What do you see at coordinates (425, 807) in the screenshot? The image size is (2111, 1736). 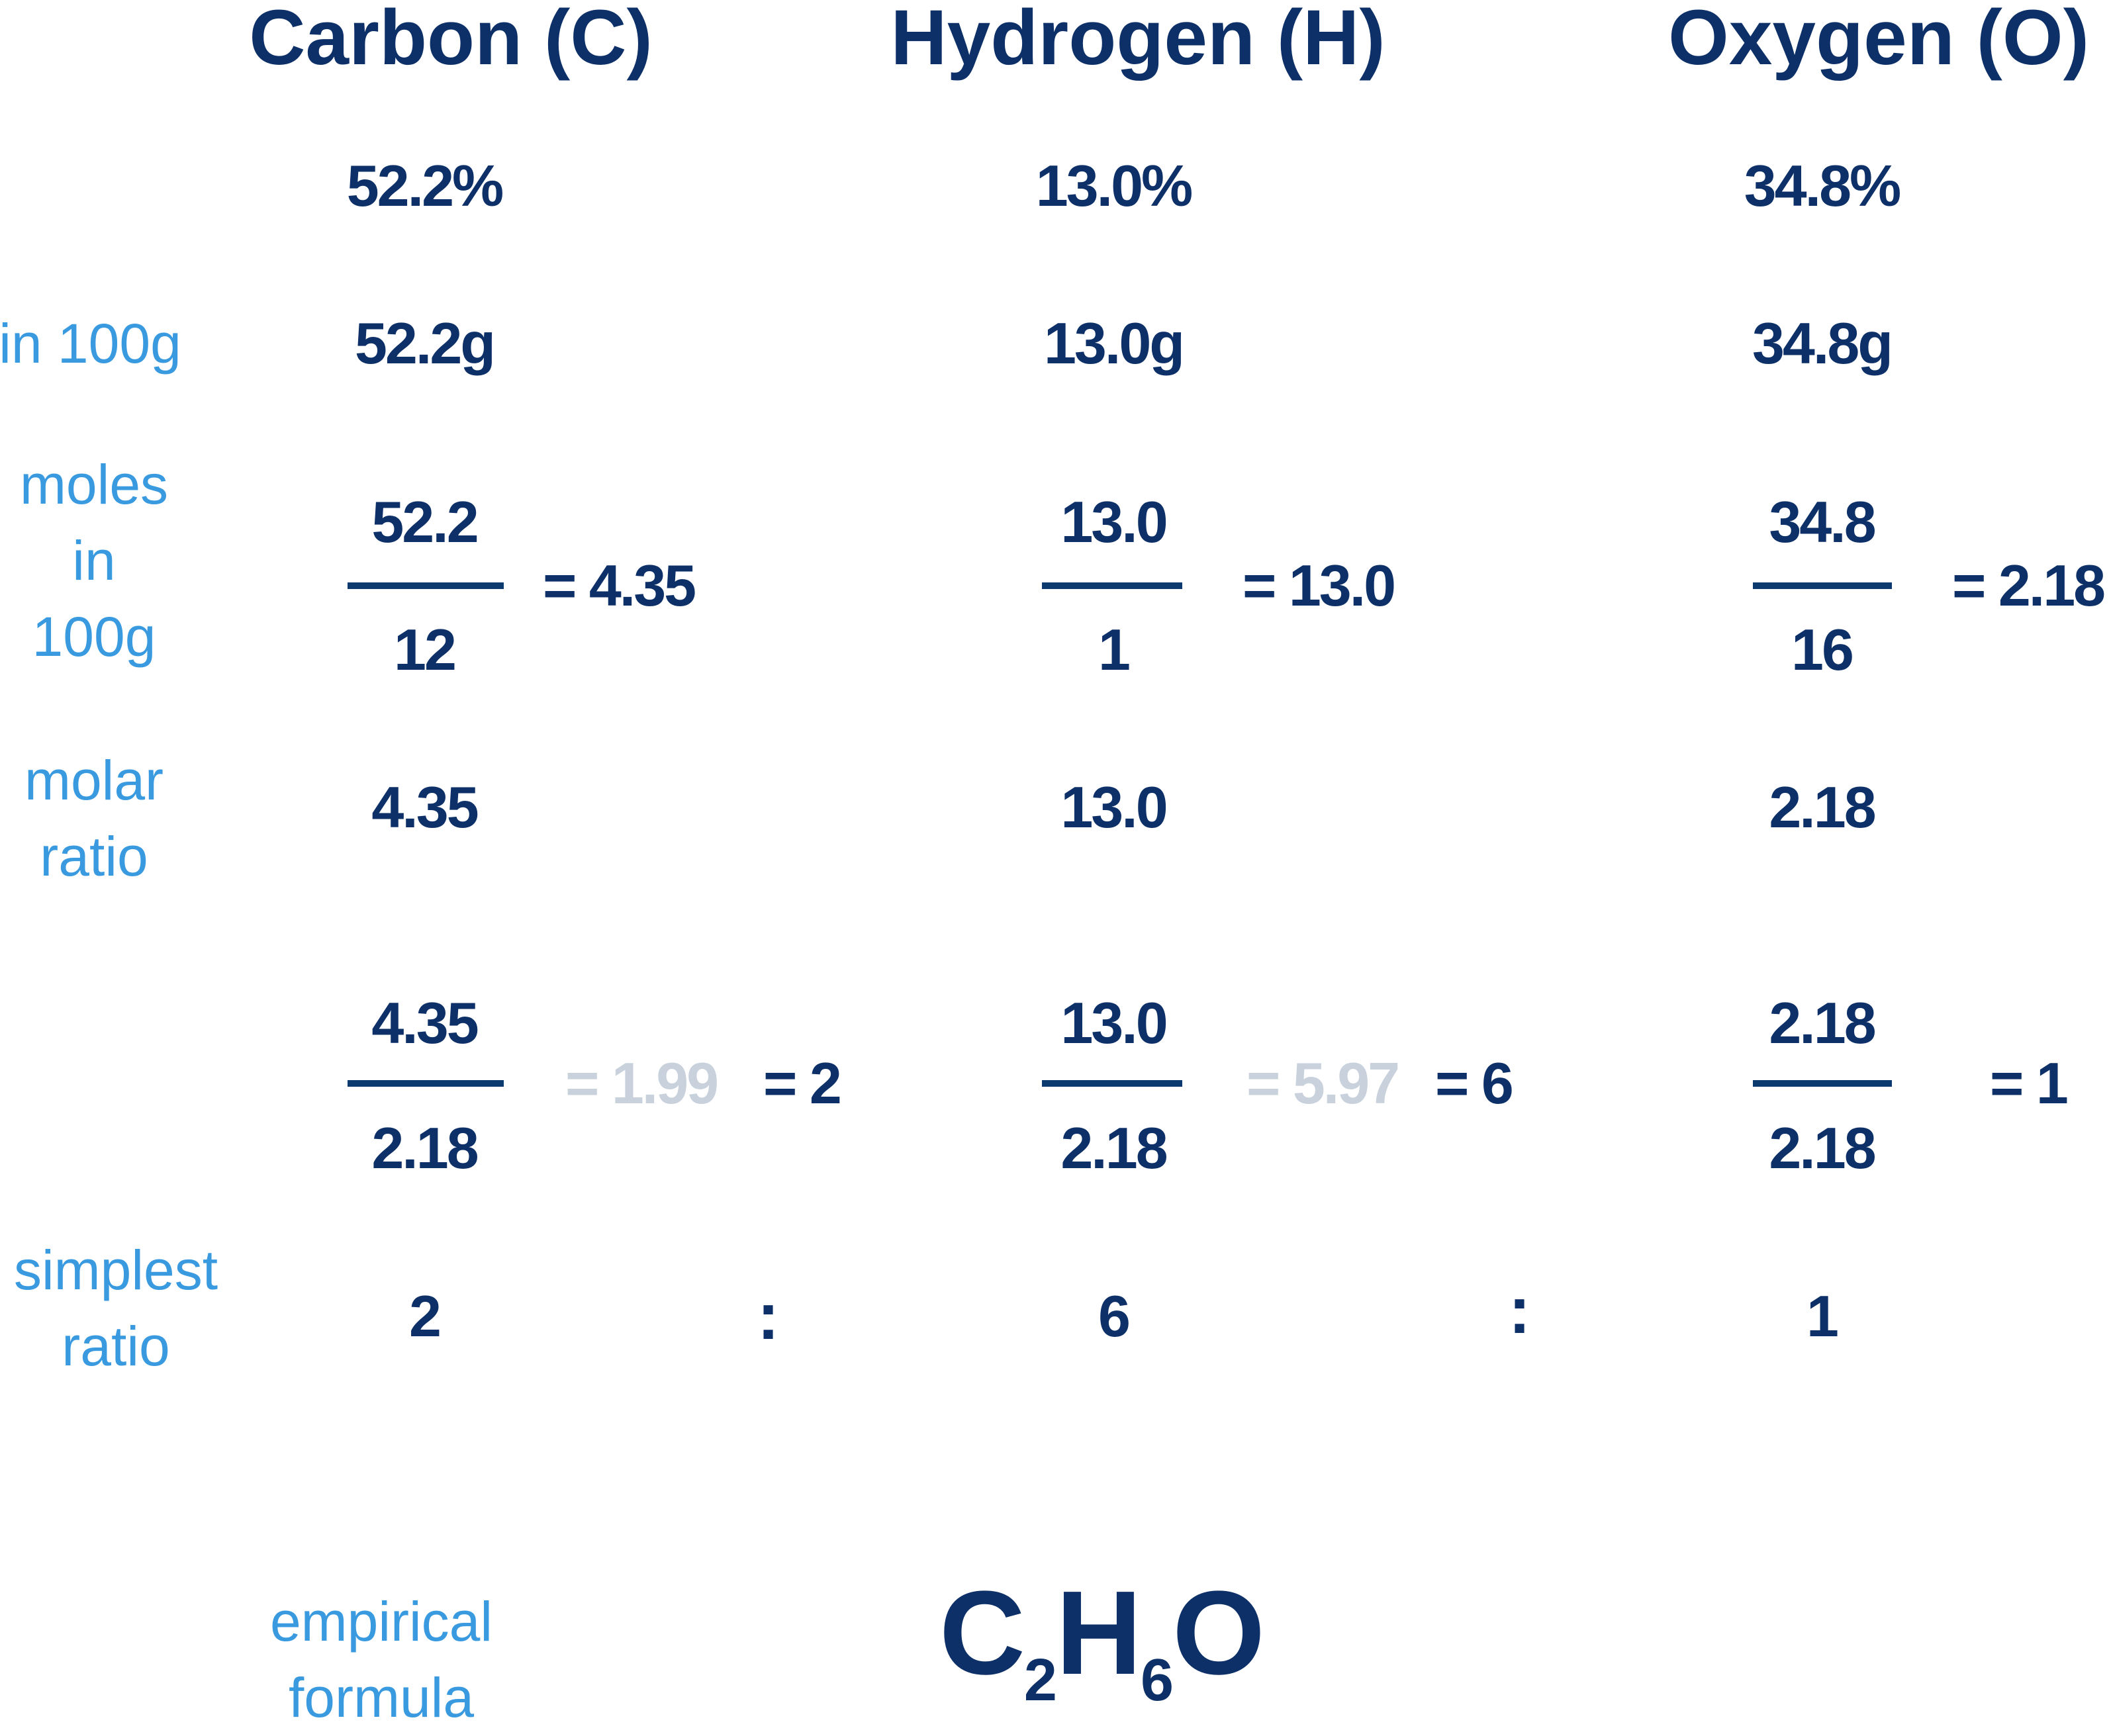 I see `carbon-molar-ratio: 4.35` at bounding box center [425, 807].